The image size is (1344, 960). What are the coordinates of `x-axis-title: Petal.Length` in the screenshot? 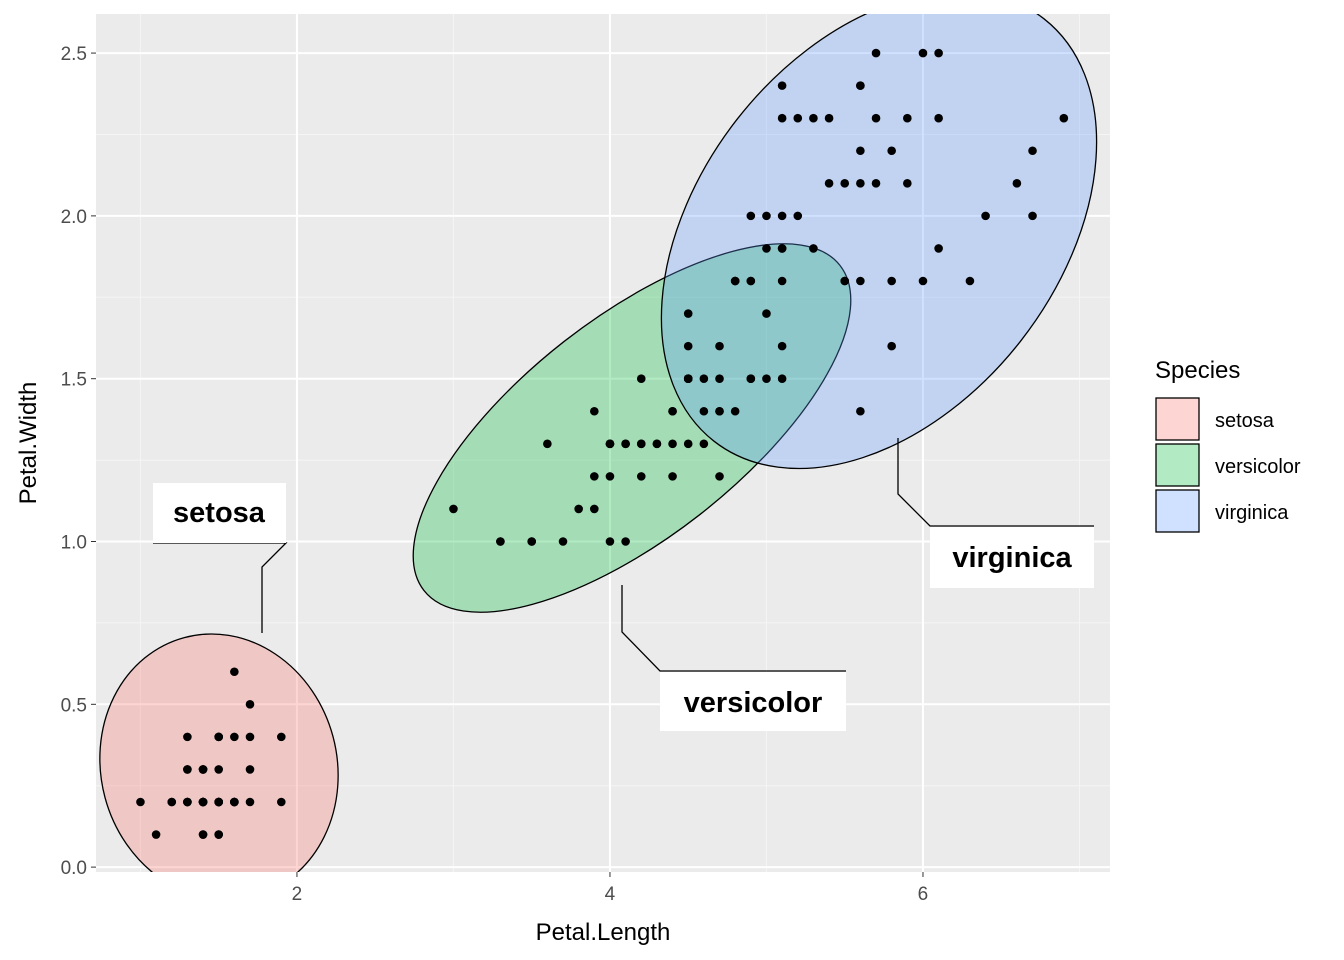 It's located at (603, 932).